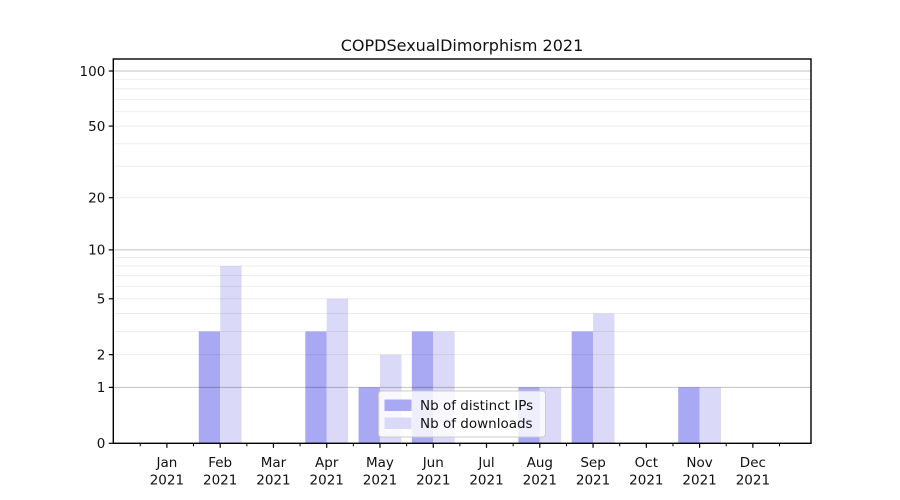 The image size is (900, 500). Describe the element at coordinates (96, 251) in the screenshot. I see `y-tick-label: 10` at that location.